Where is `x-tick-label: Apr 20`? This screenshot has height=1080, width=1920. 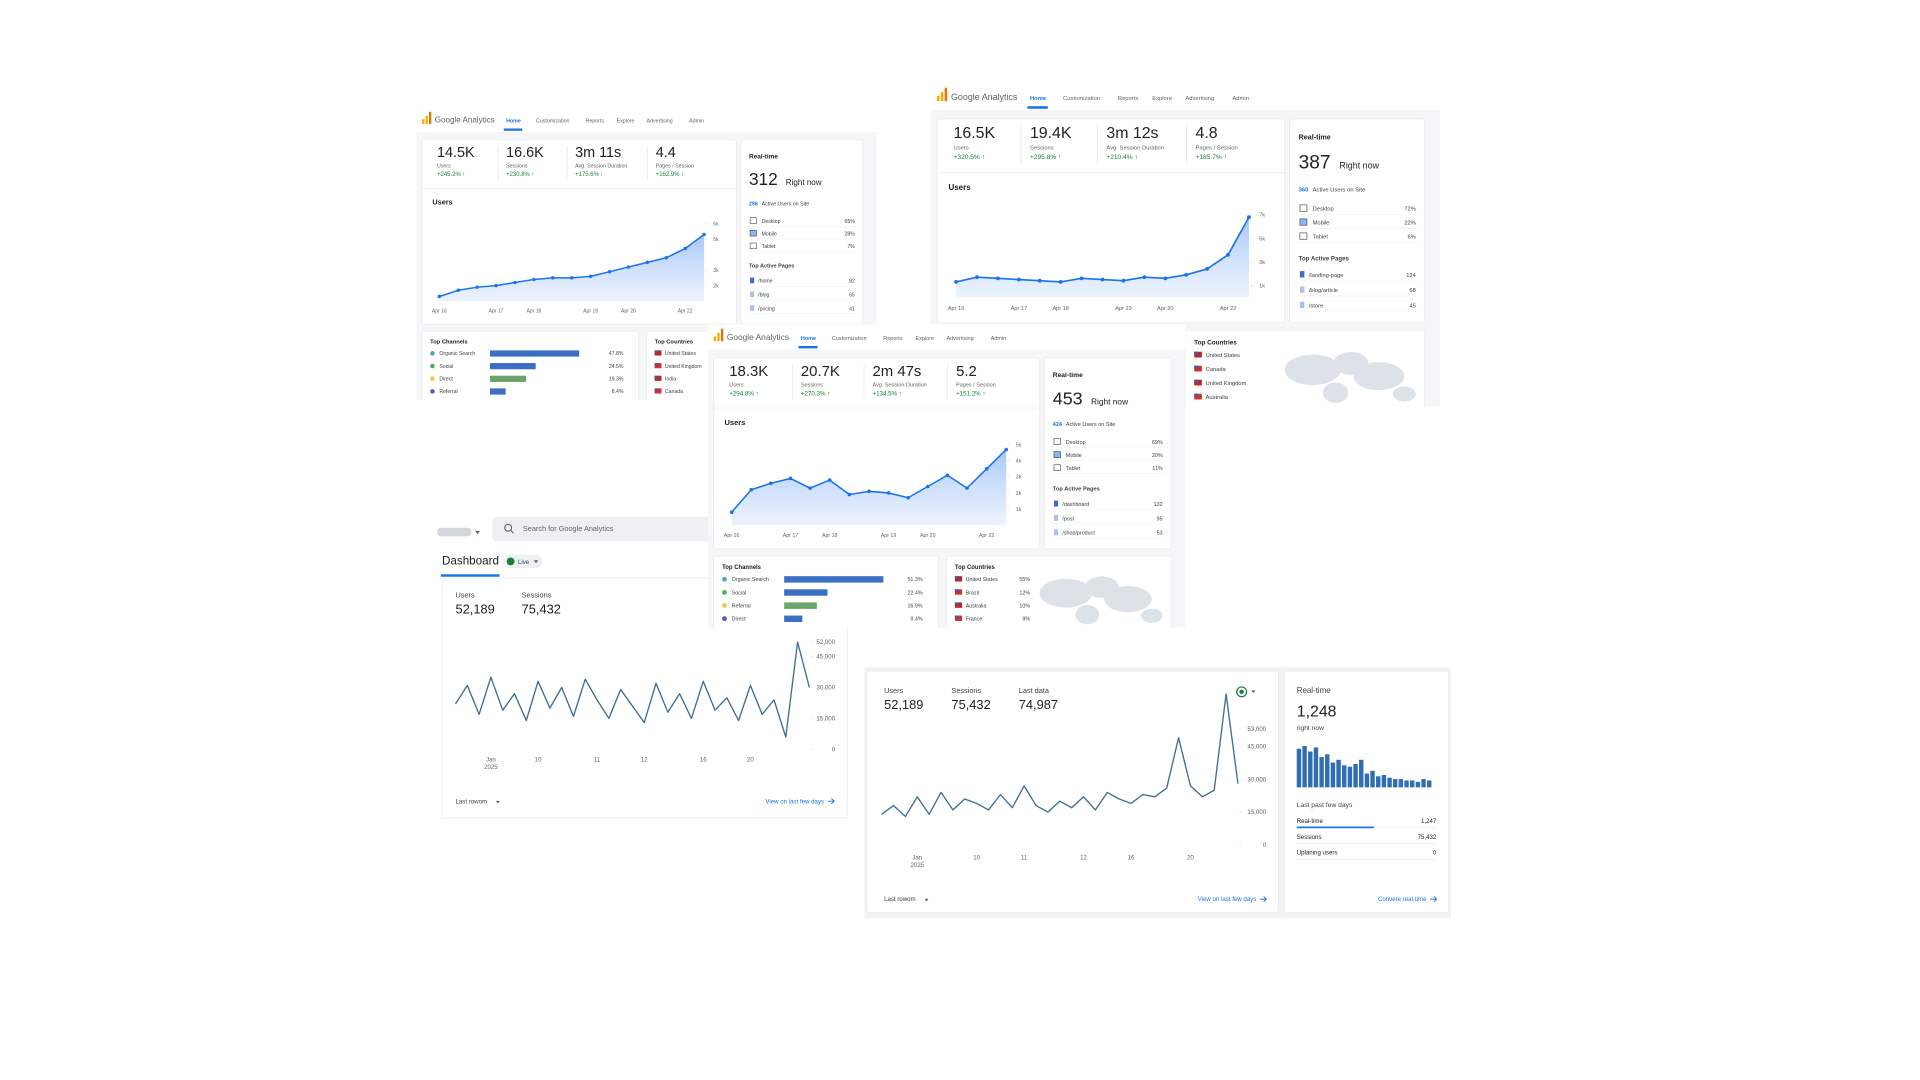
x-tick-label: Apr 20 is located at coordinates (928, 536).